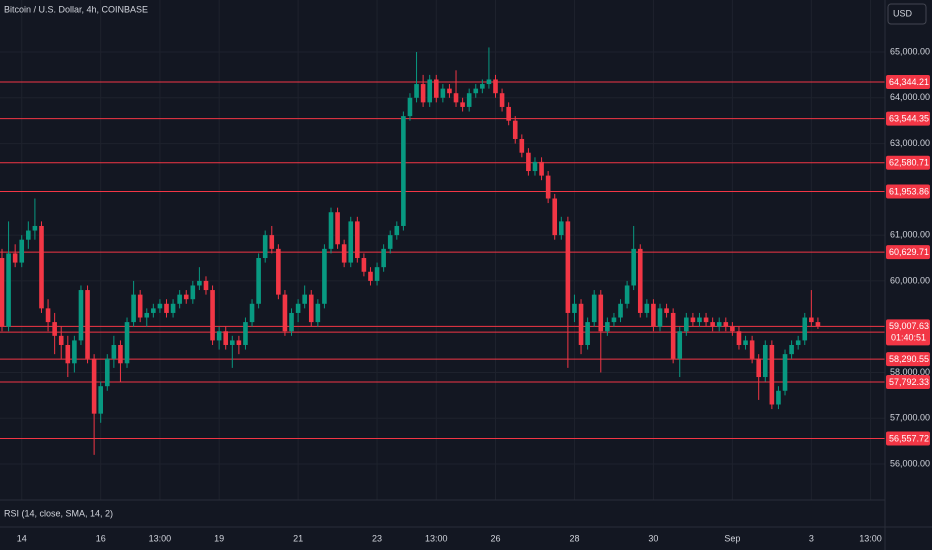 This screenshot has height=550, width=932. Describe the element at coordinates (910, 372) in the screenshot. I see `y-tick-label: 58,000.00` at that location.